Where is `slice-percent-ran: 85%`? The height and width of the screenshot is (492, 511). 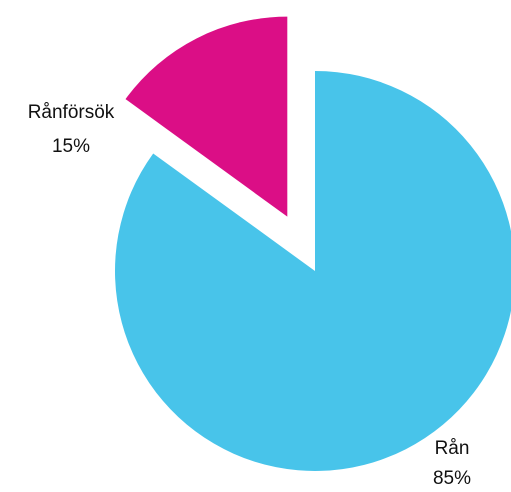
slice-percent-ran: 85% is located at coordinates (452, 478).